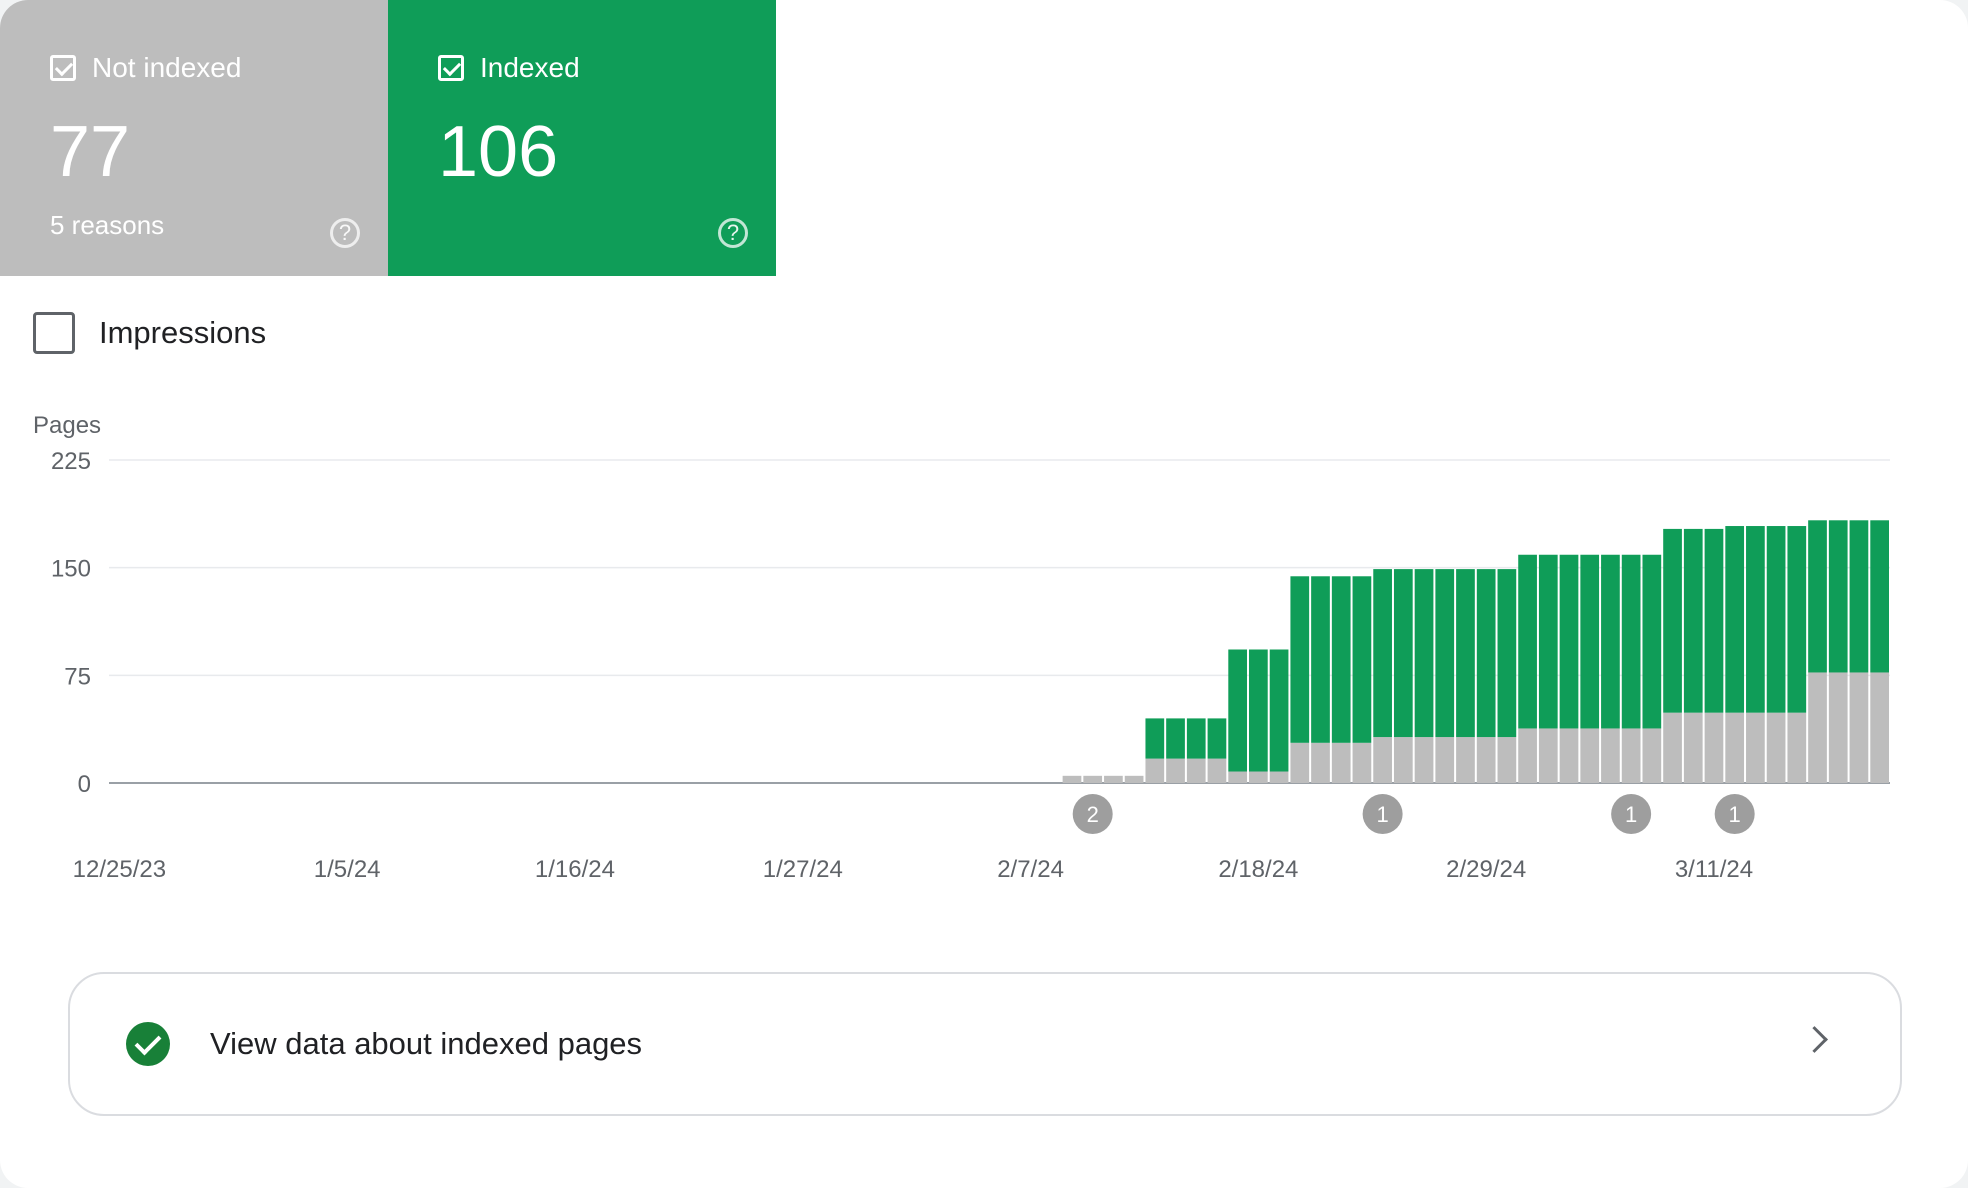 This screenshot has width=1968, height=1188. What do you see at coordinates (530, 67) in the screenshot?
I see `indexed-label: Indexed` at bounding box center [530, 67].